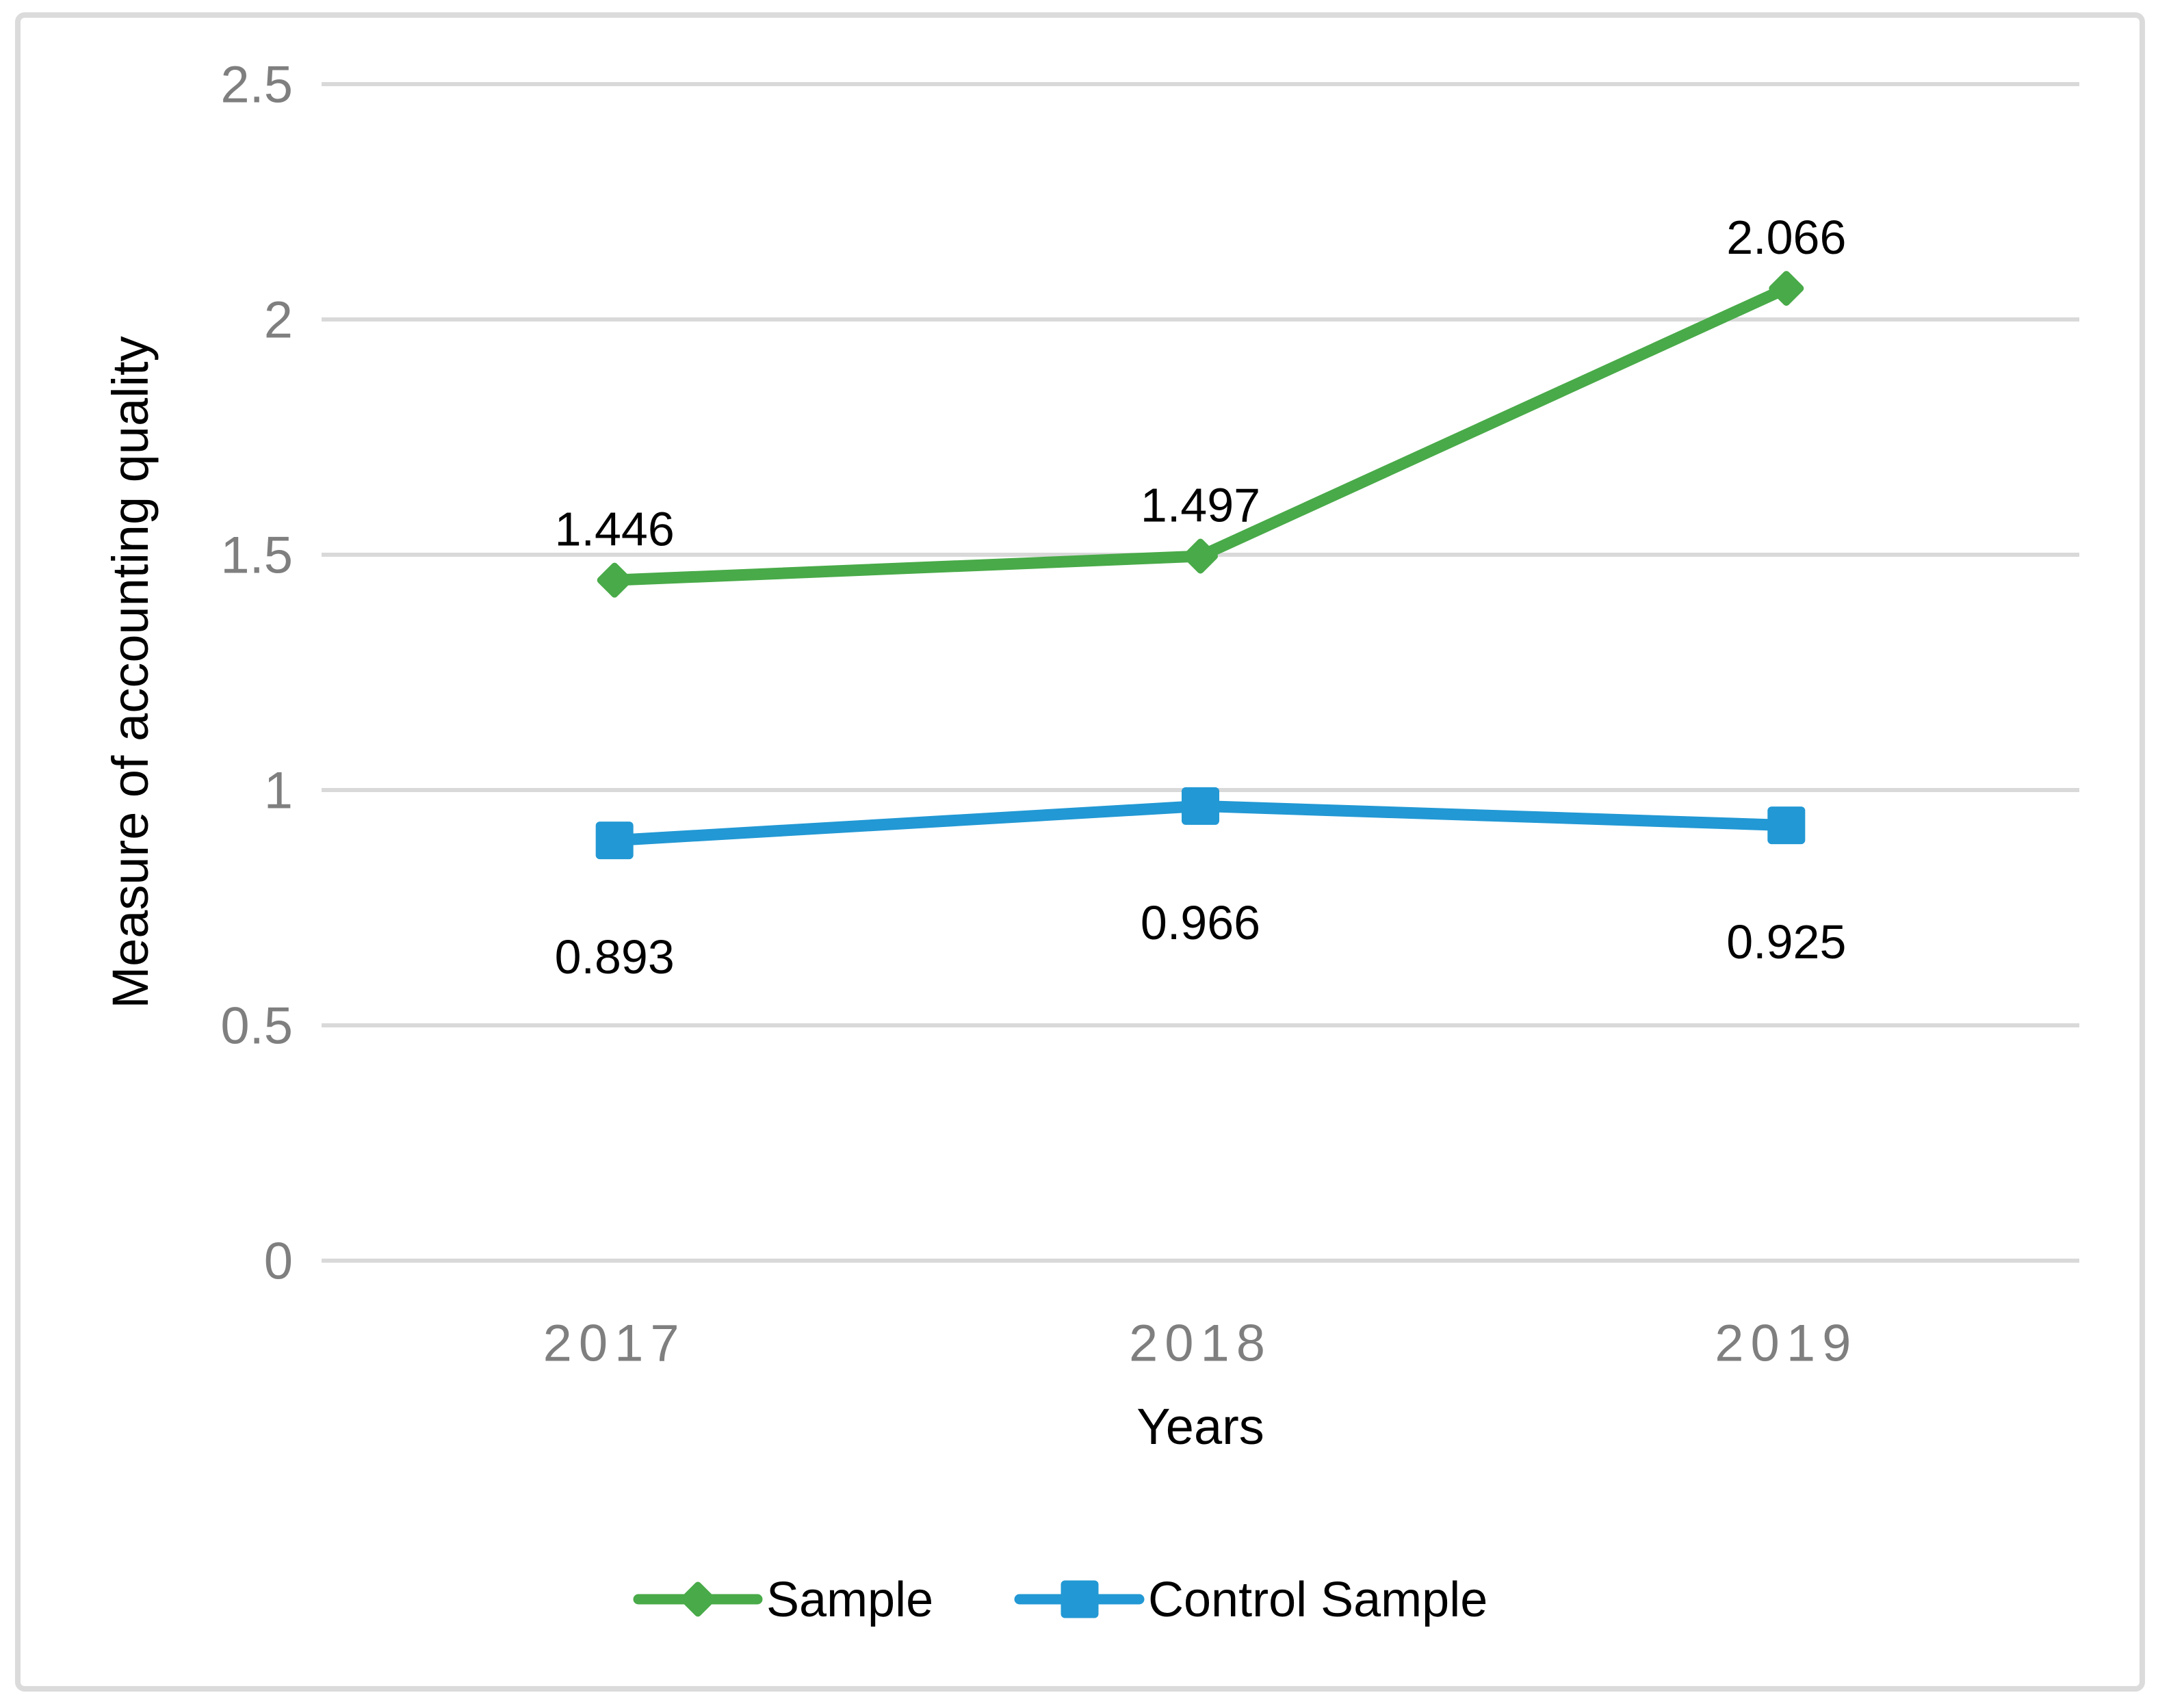 Image resolution: width=2158 pixels, height=1708 pixels. What do you see at coordinates (1786, 942) in the screenshot?
I see `data-label: 0.925` at bounding box center [1786, 942].